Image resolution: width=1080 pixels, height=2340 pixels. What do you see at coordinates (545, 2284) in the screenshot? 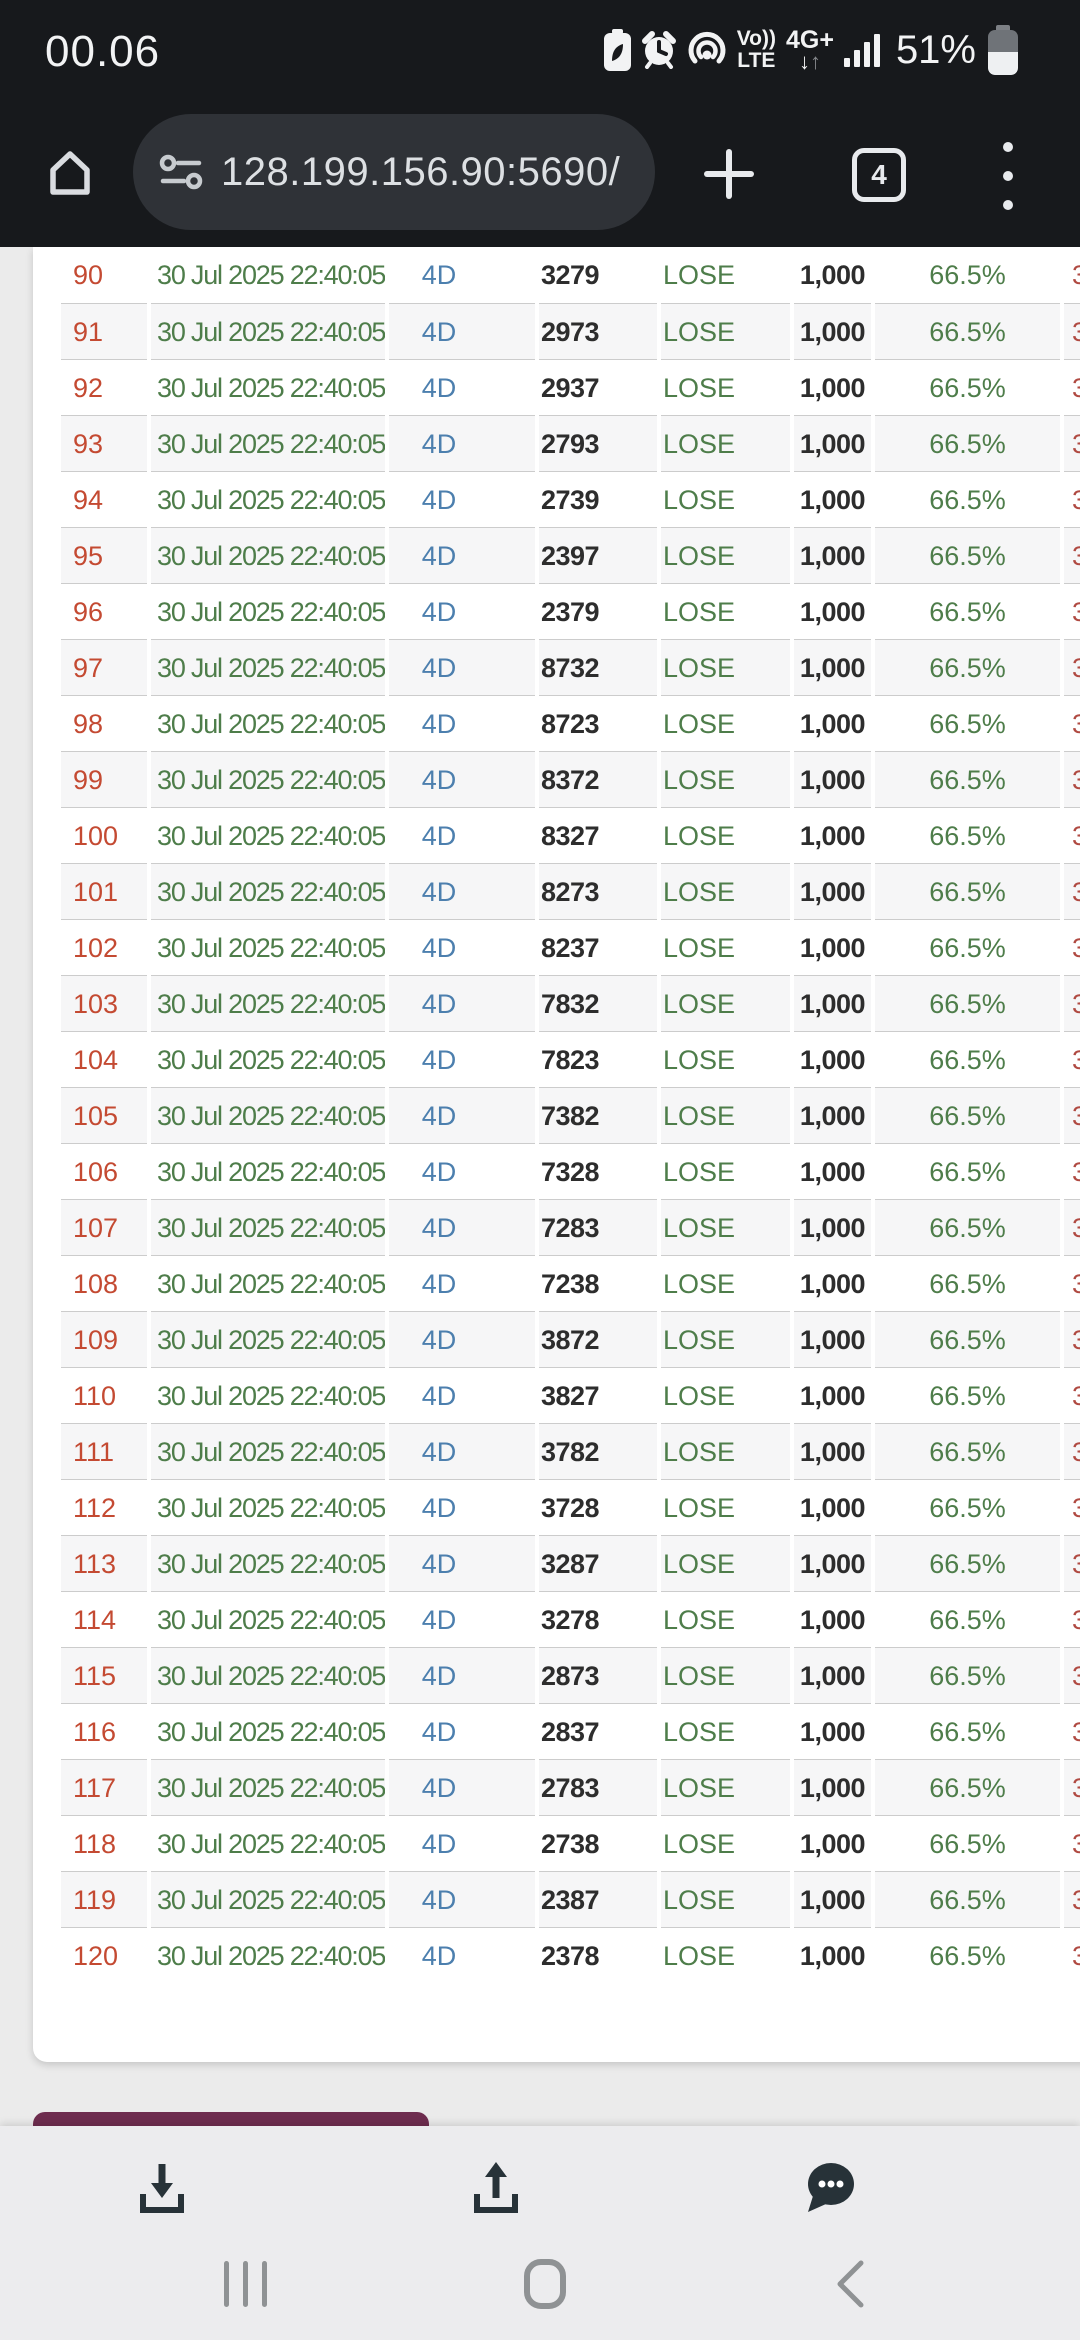
I see `home-nav-button` at bounding box center [545, 2284].